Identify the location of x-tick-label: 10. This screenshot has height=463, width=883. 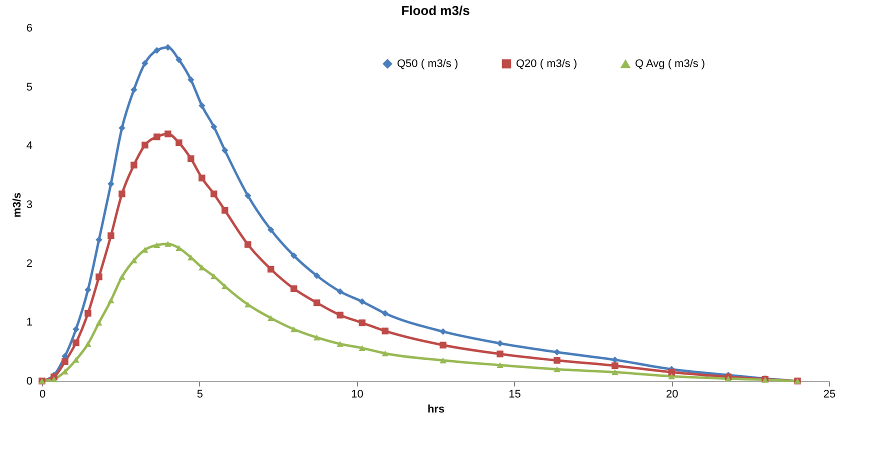
(357, 394).